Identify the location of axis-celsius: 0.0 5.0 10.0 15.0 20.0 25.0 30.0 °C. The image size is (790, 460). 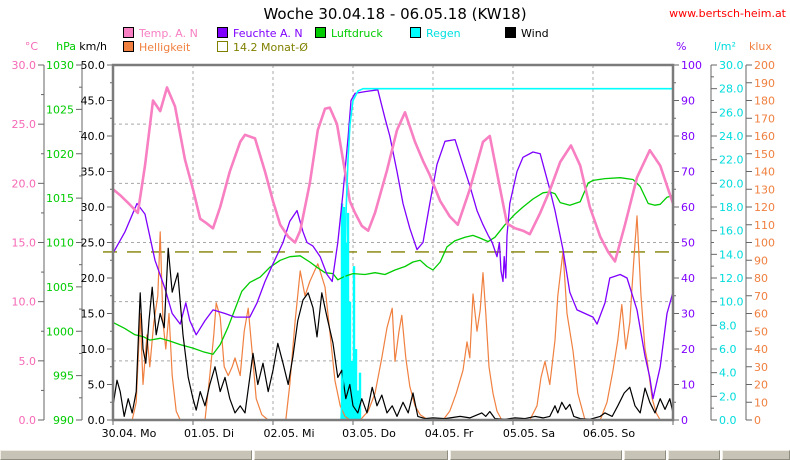
(28, 233).